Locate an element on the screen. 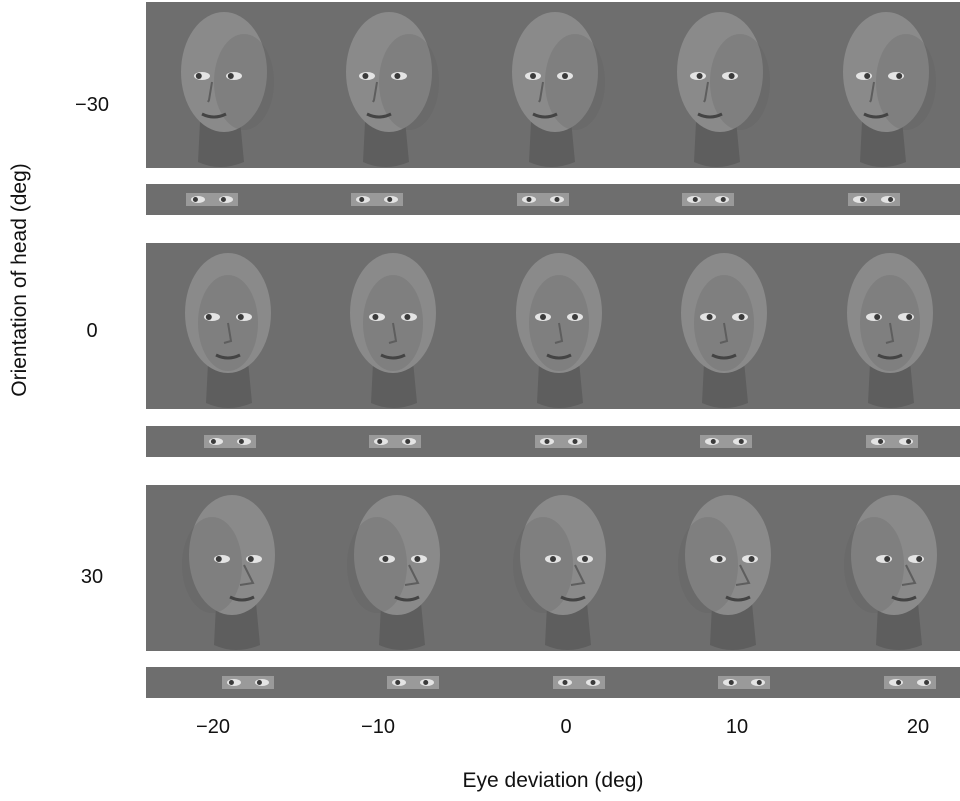  eye-strip-image-rminus30-c1 is located at coordinates (377, 199).